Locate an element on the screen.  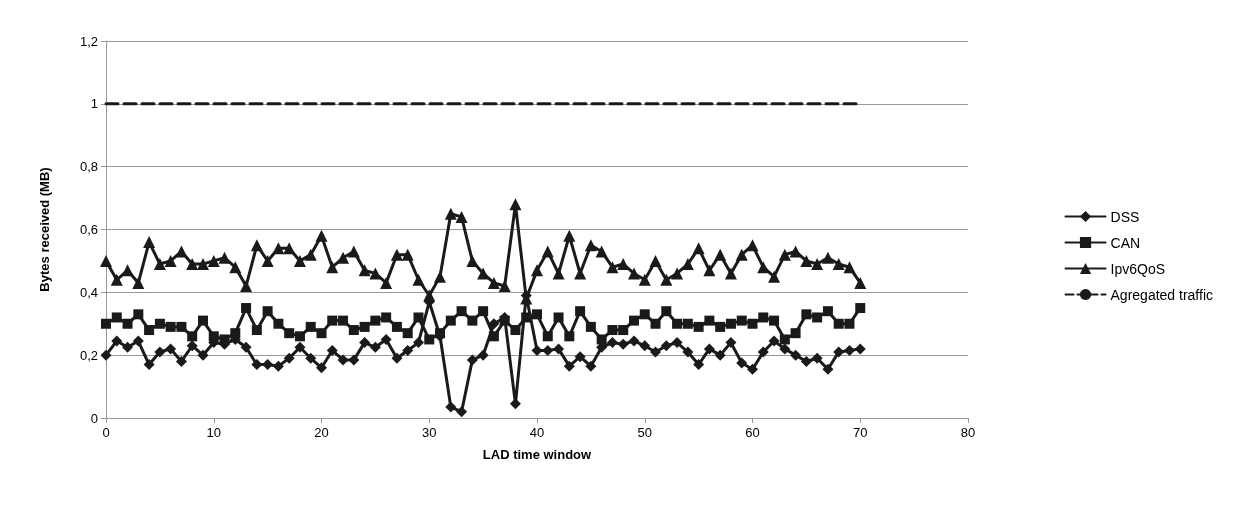
y-tick-label: 0,8 is located at coordinates (88, 167).